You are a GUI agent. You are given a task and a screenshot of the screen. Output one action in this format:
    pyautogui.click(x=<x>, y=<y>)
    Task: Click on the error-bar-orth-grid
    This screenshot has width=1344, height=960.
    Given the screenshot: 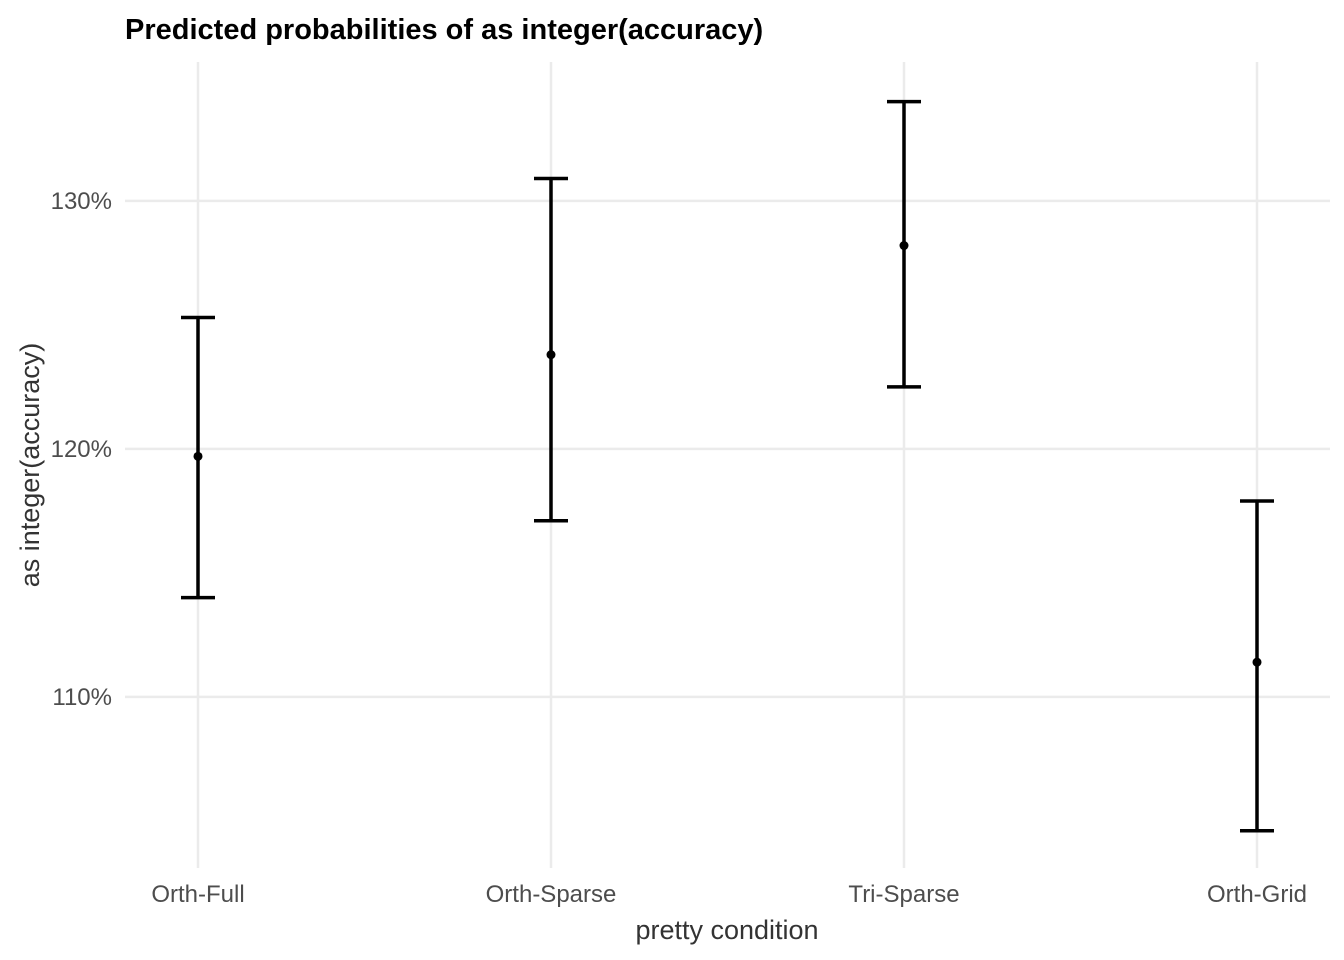 What is the action you would take?
    pyautogui.click(x=1257, y=666)
    